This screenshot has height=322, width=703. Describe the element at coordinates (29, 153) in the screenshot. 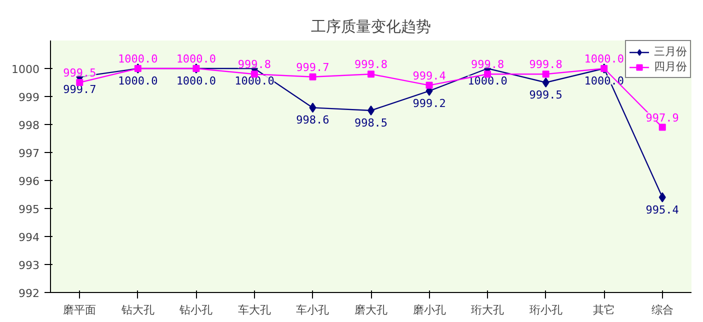

I see `y-tick-label: 997` at that location.